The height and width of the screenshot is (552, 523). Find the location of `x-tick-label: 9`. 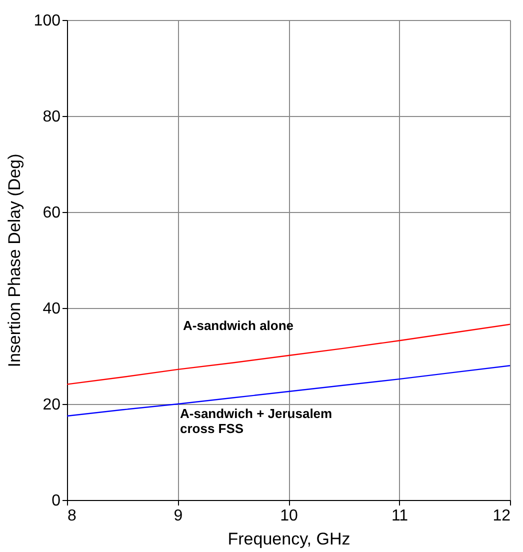

x-tick-label: 9 is located at coordinates (178, 516).